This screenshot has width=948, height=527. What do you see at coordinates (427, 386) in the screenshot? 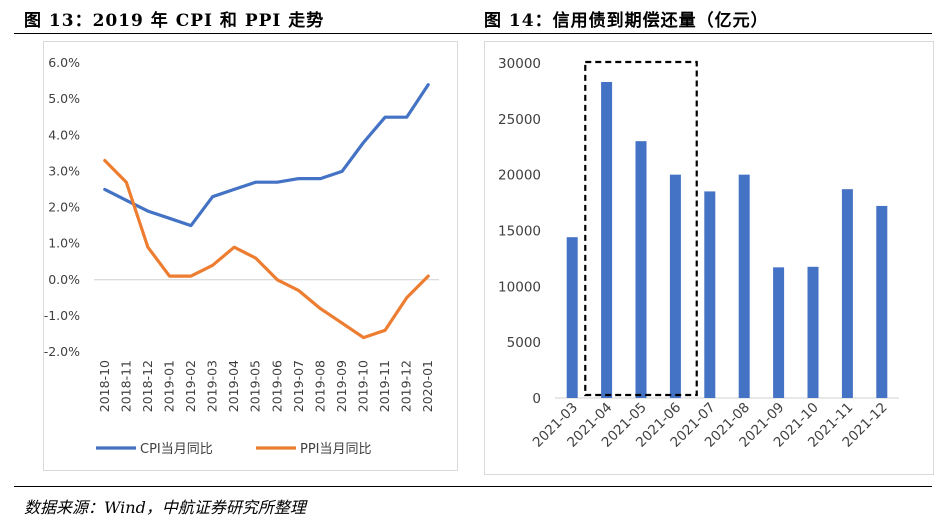
I see `x-tick-label: 2020-01` at bounding box center [427, 386].